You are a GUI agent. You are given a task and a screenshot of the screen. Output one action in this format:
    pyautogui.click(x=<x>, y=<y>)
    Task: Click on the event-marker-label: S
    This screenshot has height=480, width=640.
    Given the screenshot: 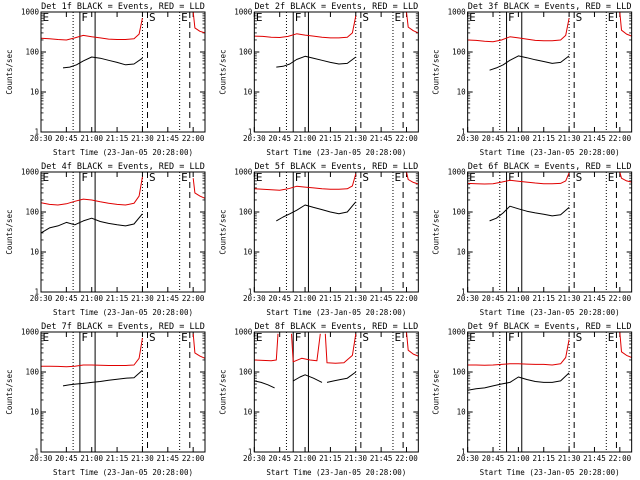 What is the action you would take?
    pyautogui.click(x=365, y=17)
    